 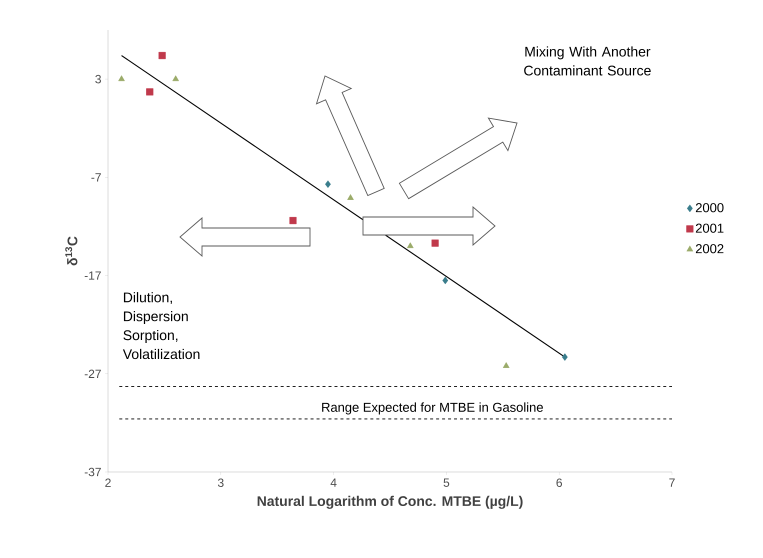 What do you see at coordinates (390, 502) in the screenshot?
I see `x-axis-title: Natural Logarithm of Conc. MTBE (µg/L)` at bounding box center [390, 502].